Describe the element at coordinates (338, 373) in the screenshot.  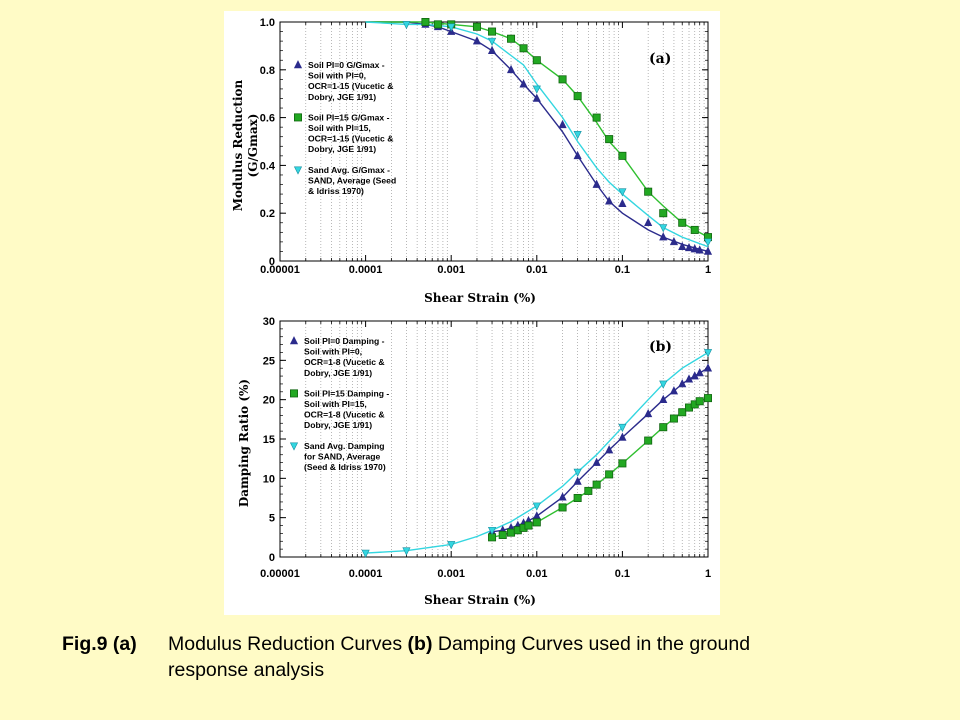
I see `legend-text-pi0: Dobry, JGE 1/91)` at that location.